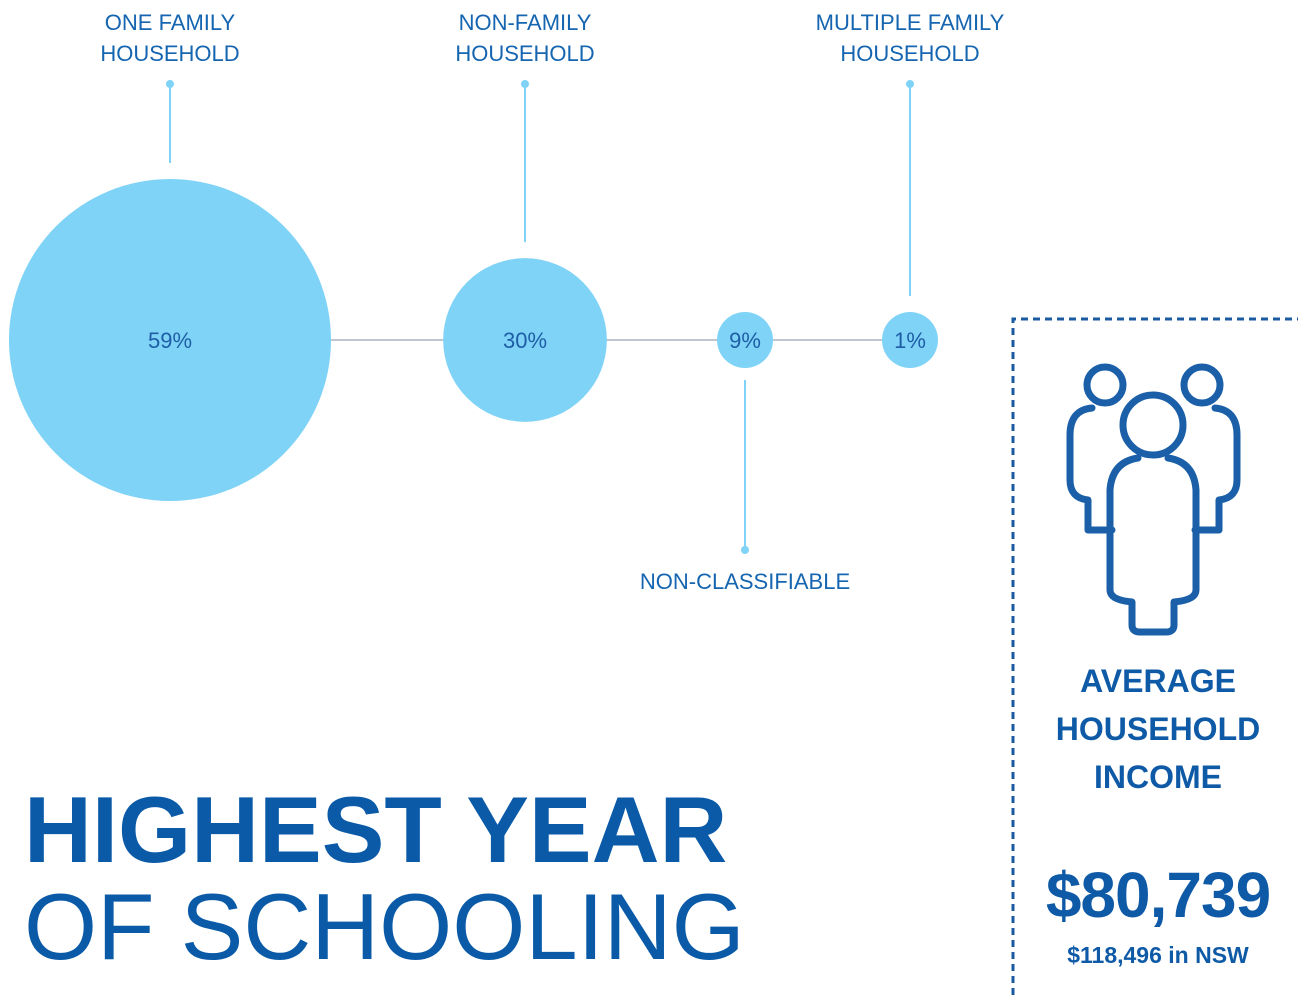 Image resolution: width=1298 pixels, height=995 pixels. I want to click on heading-line: OF SCHOOLING, so click(384, 926).